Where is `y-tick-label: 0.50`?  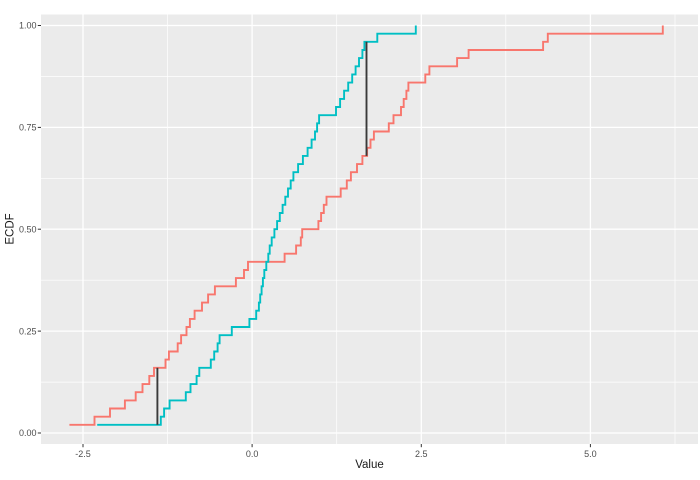
y-tick-label: 0.50 is located at coordinates (28, 229).